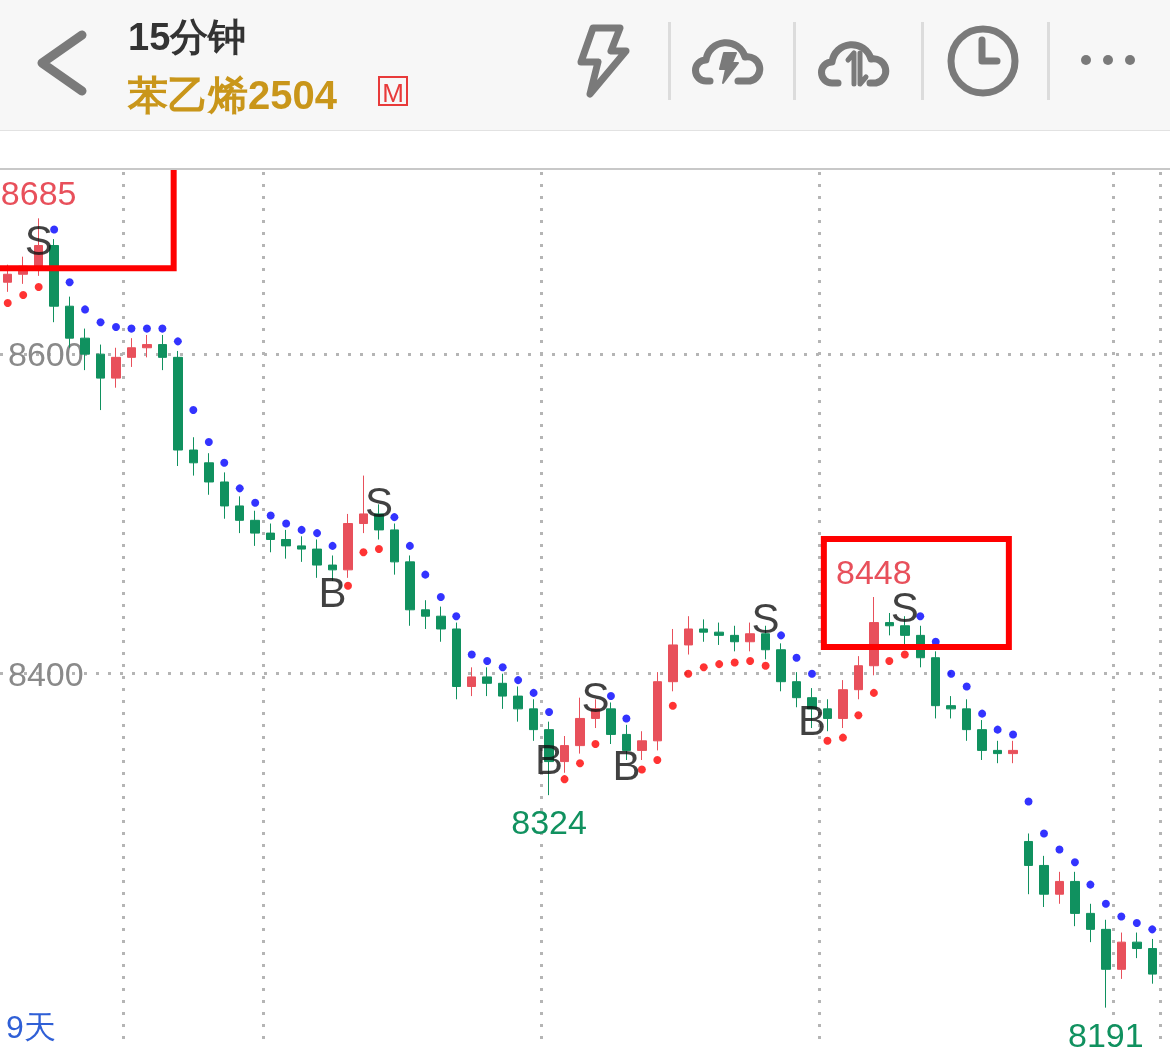 This screenshot has height=1051, width=1170. Describe the element at coordinates (46, 673) in the screenshot. I see `y-tick-label: 8400` at that location.